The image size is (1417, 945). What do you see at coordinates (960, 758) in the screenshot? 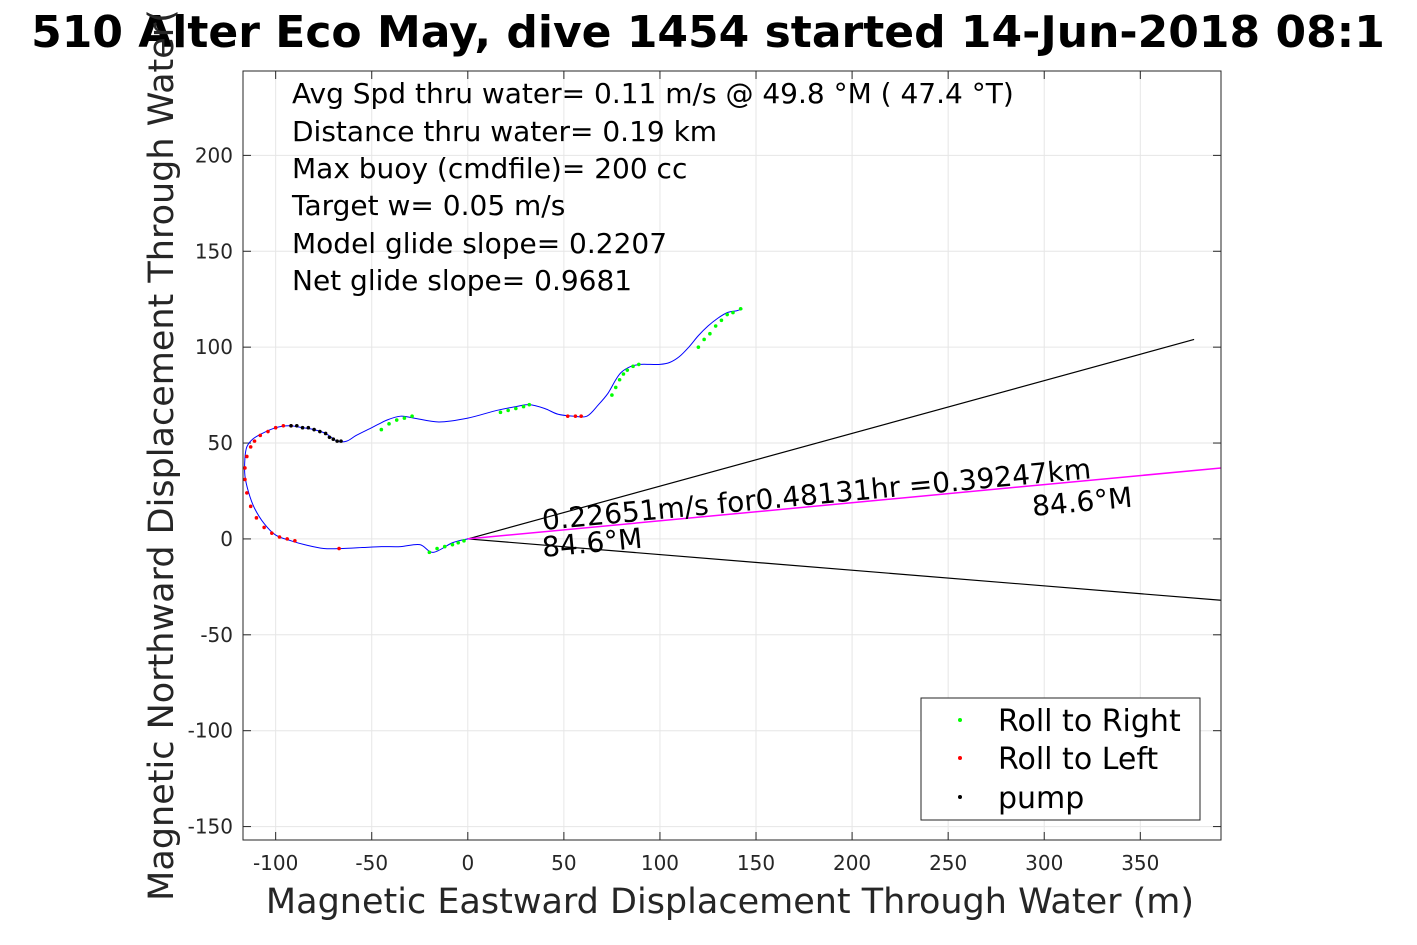
I see `legend-marker-roll-left` at bounding box center [960, 758].